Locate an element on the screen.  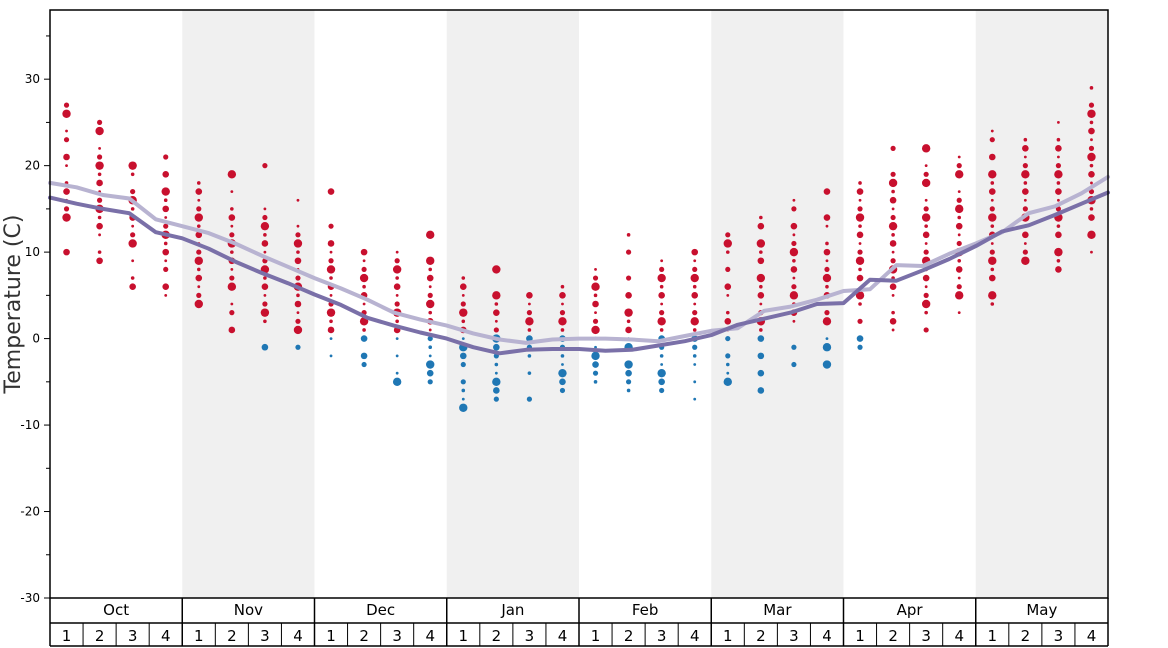
month-label-oct: Oct is located at coordinates (116, 610).